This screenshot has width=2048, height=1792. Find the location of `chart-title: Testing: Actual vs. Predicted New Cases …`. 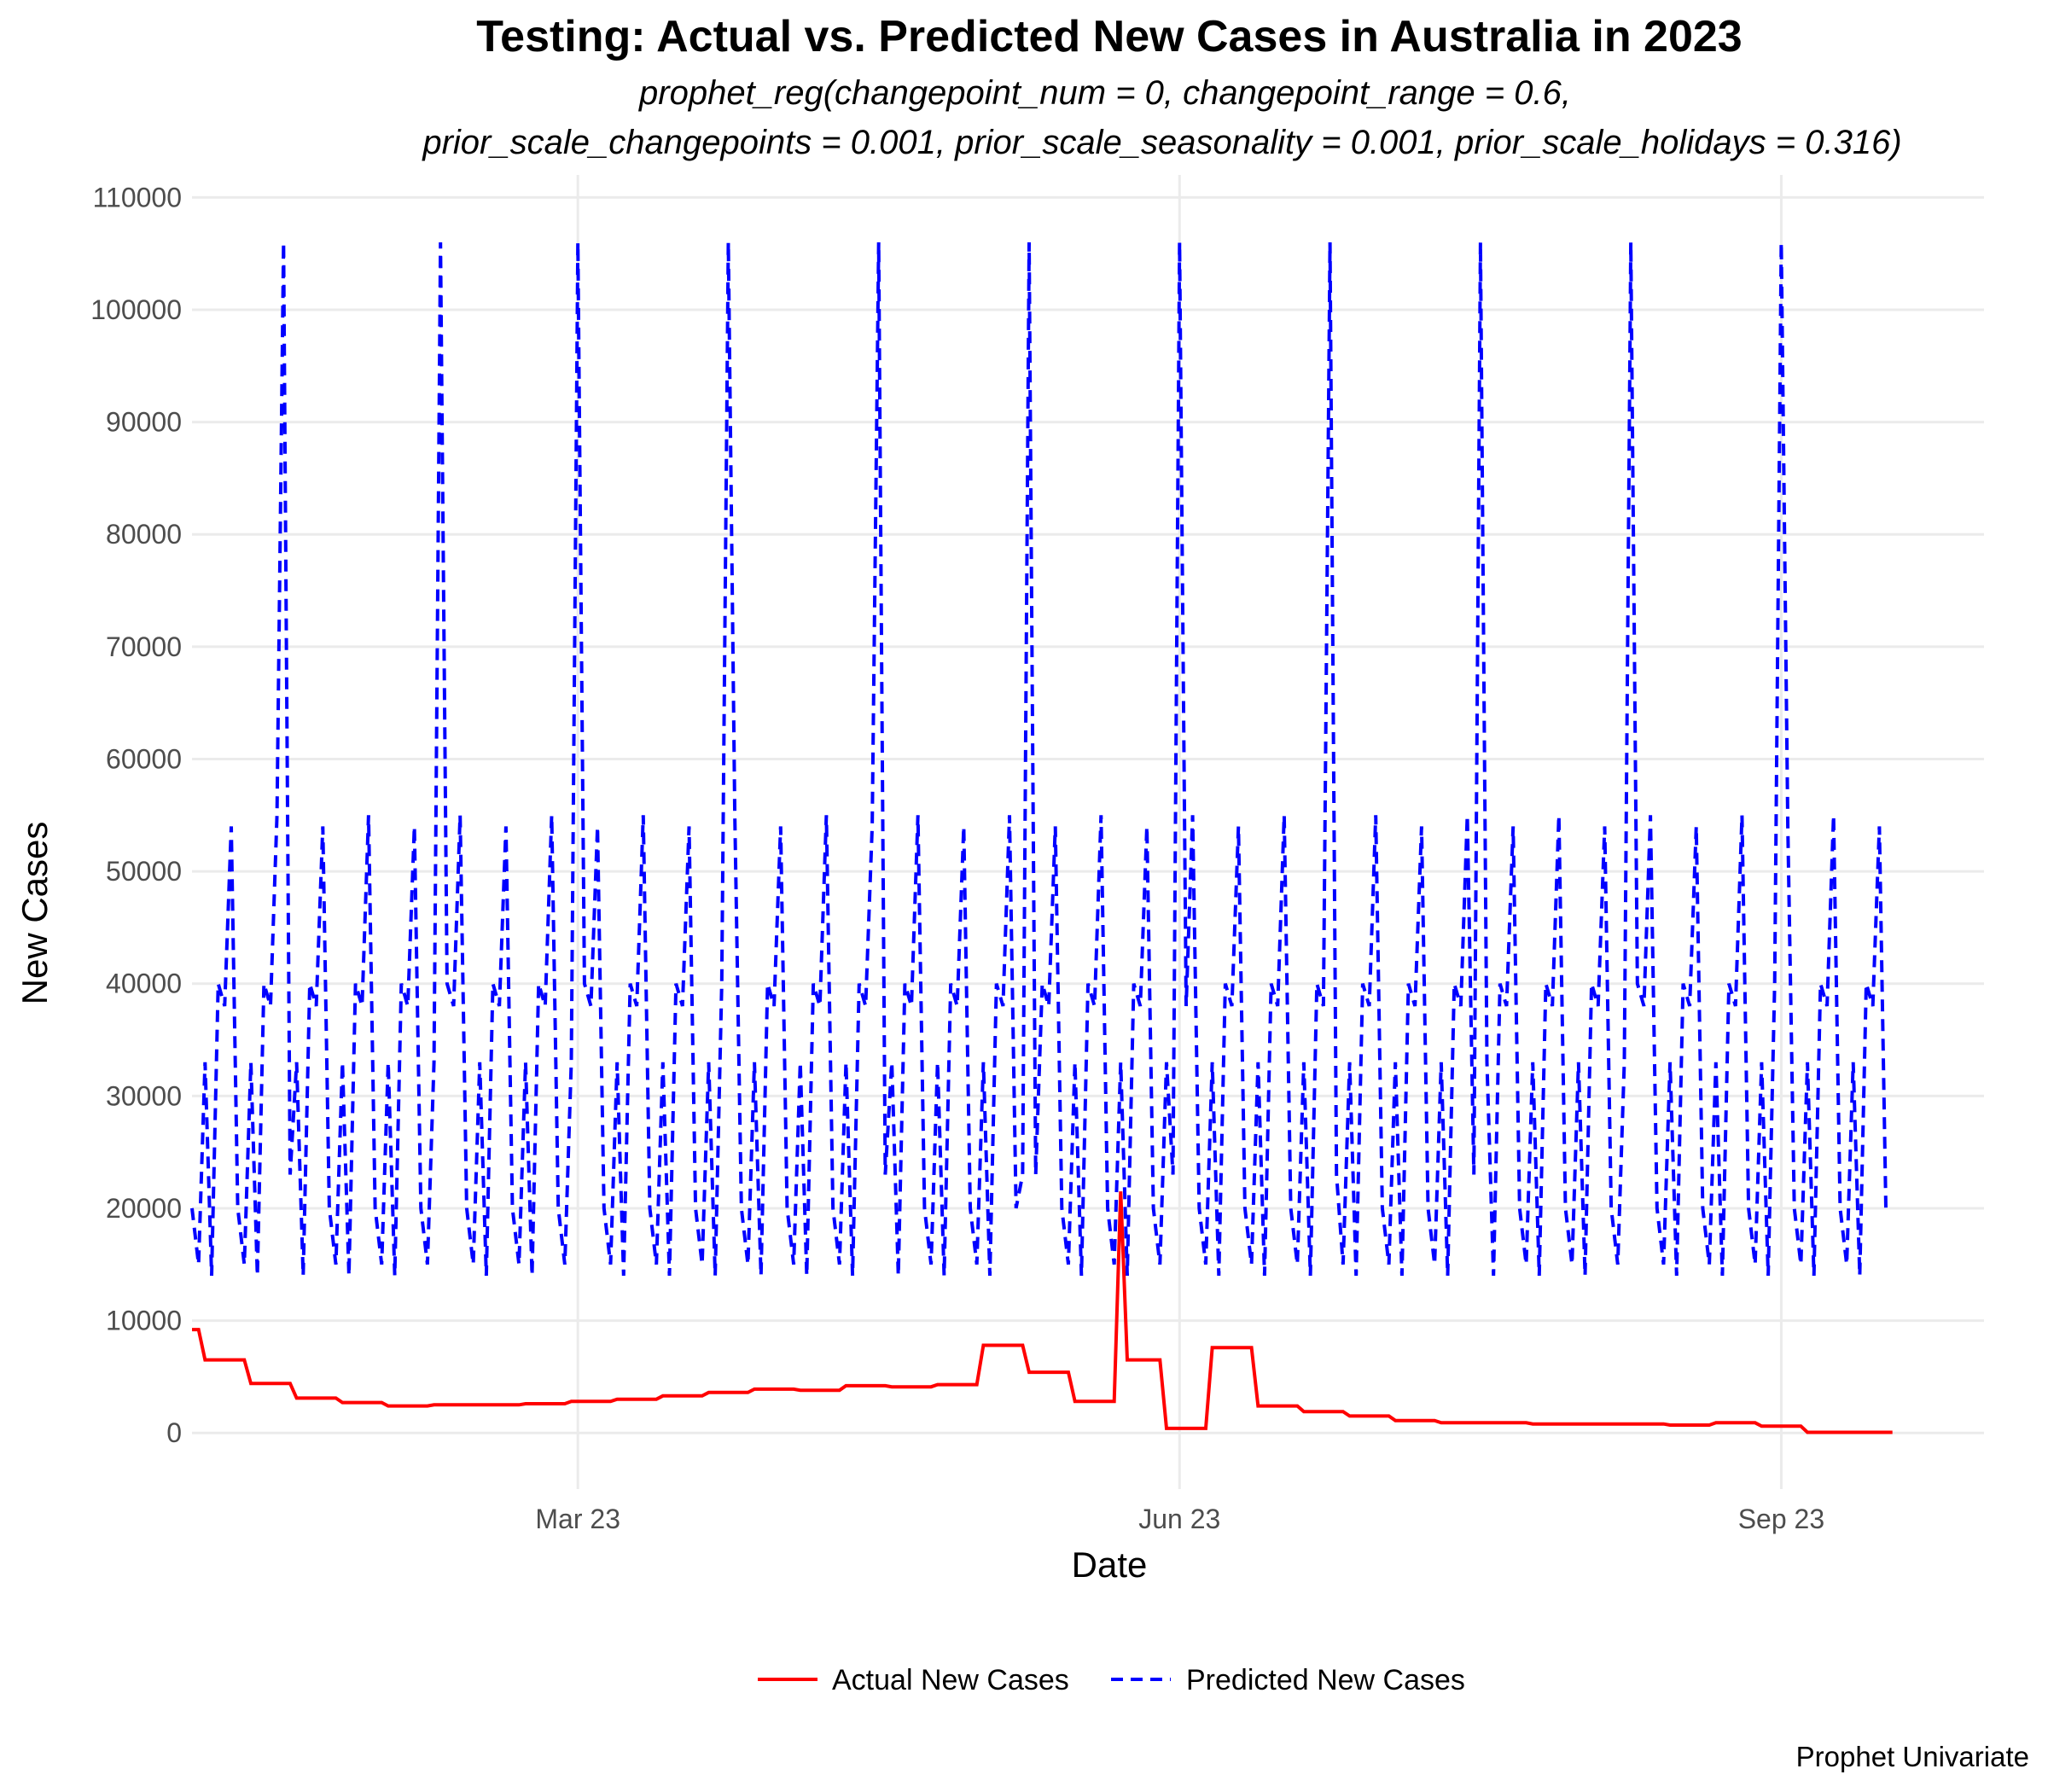

chart-title: Testing: Actual vs. Predicted New Cases … is located at coordinates (1109, 36).